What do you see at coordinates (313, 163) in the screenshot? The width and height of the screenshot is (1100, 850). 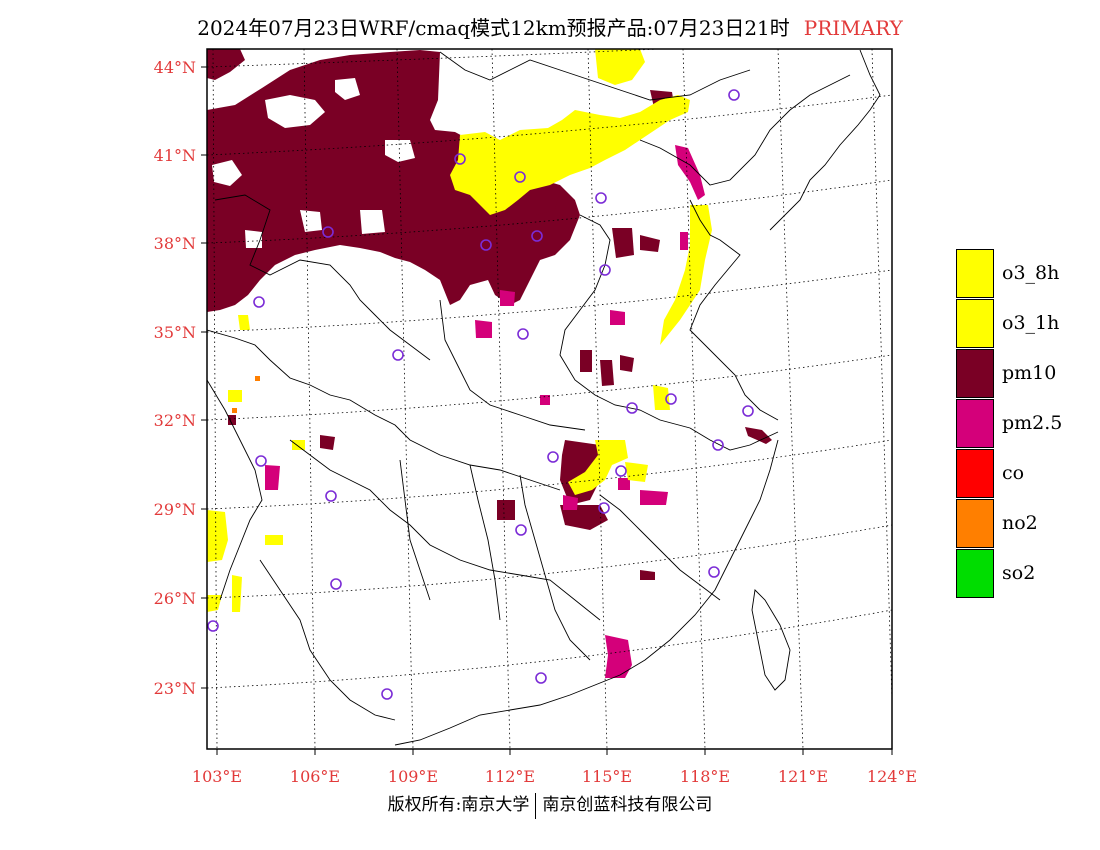 I see `pm10-gaps` at bounding box center [313, 163].